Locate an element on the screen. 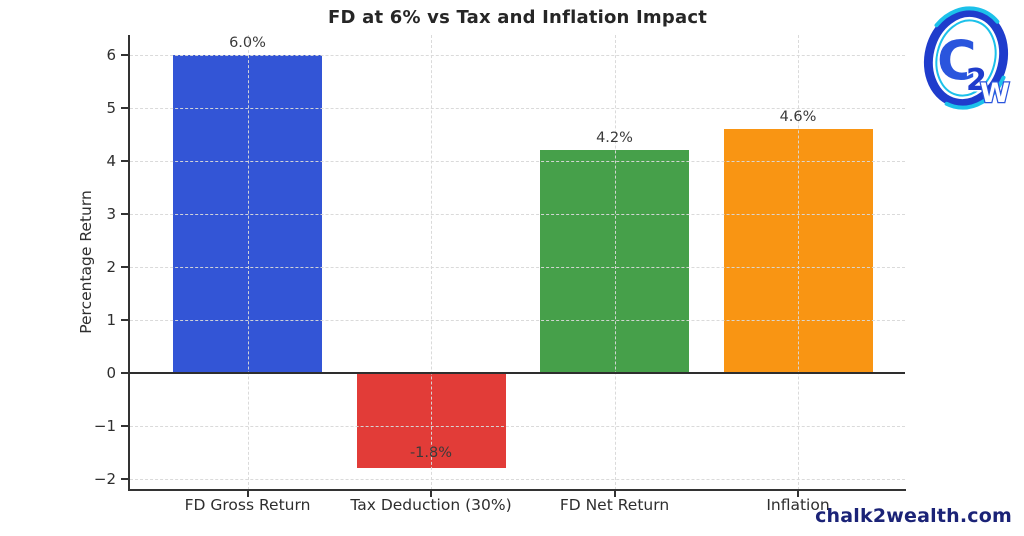  y-tick-label-2: 2 is located at coordinates (111, 267).